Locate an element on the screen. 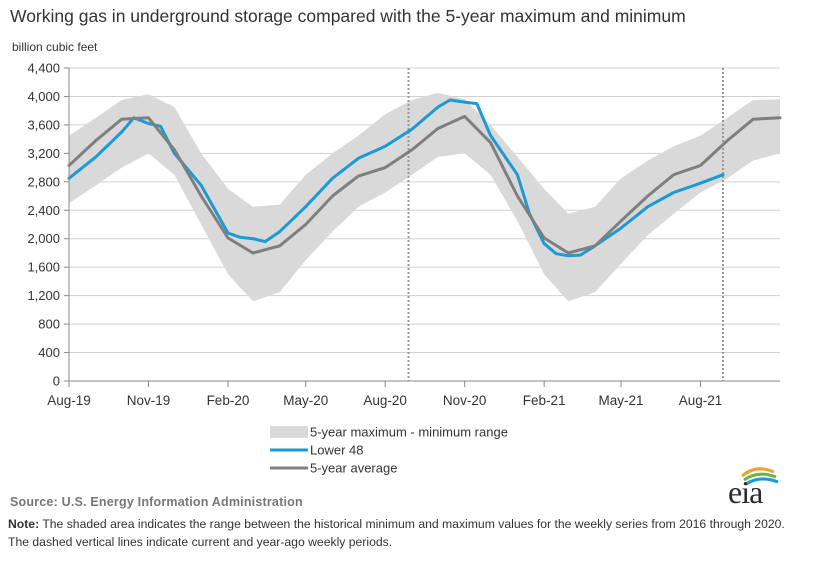  x-tick-label: May-21 is located at coordinates (621, 400).